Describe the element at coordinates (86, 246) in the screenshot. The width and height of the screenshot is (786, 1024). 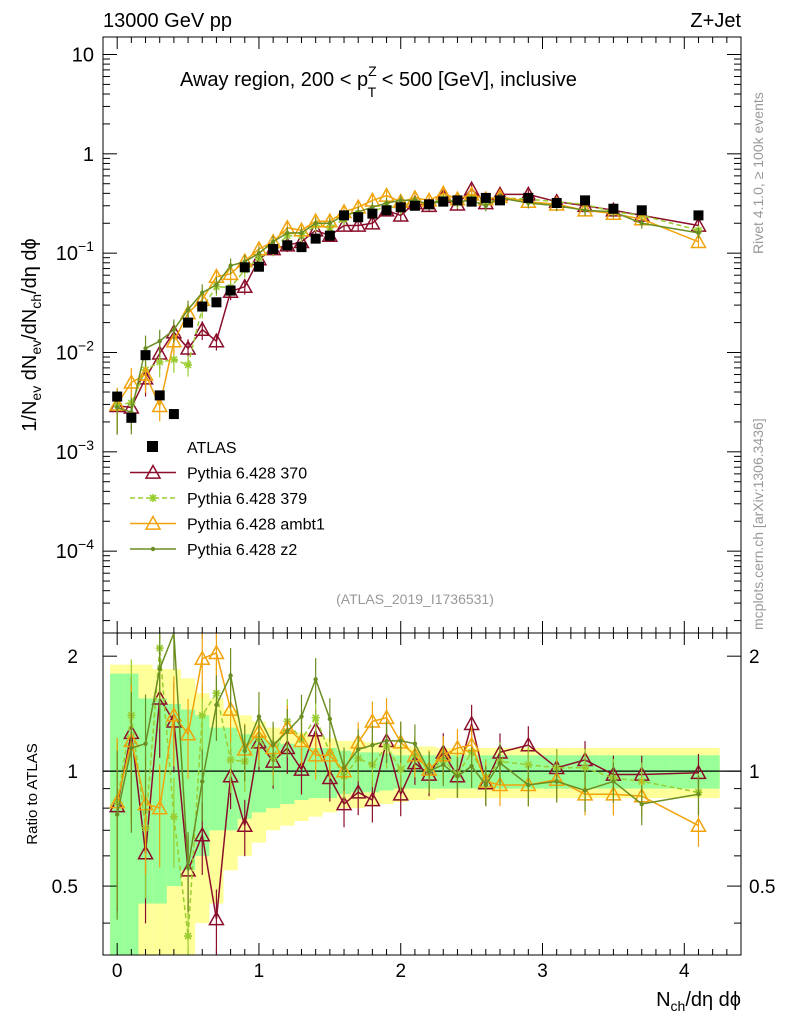
I see `y-tick-exp-3: −1` at that location.